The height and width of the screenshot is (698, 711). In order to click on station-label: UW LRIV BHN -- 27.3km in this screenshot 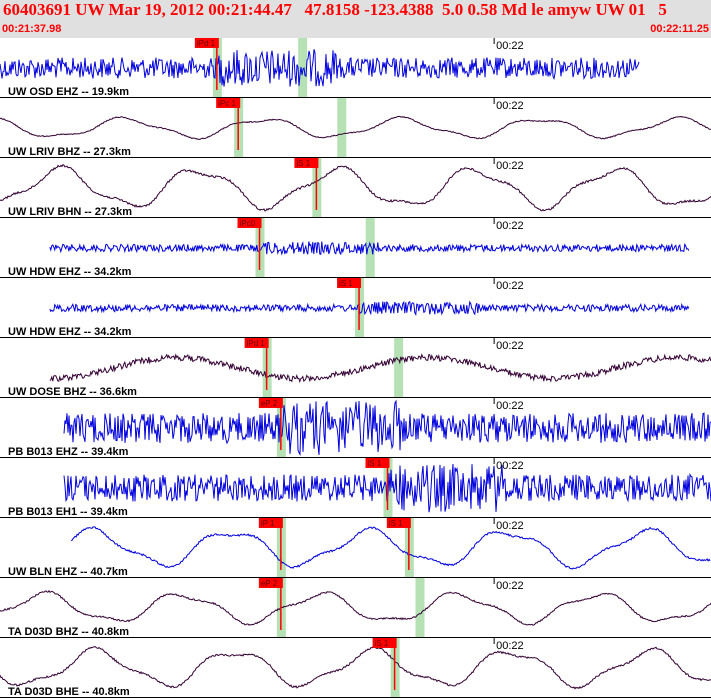, I will do `click(70, 212)`.